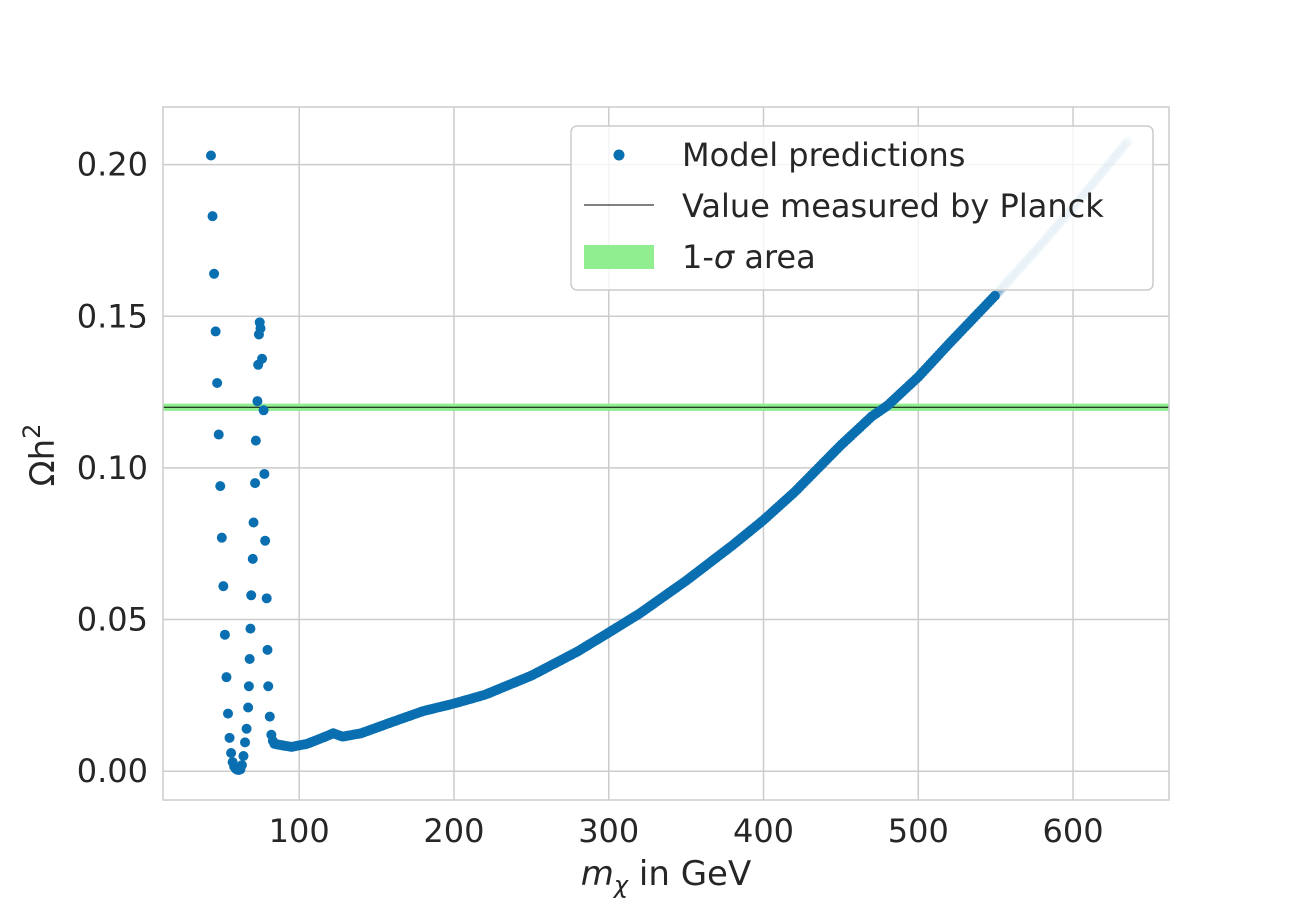 The width and height of the screenshot is (1300, 900). I want to click on legend-label-sigma-area: 1-σ area, so click(749, 257).